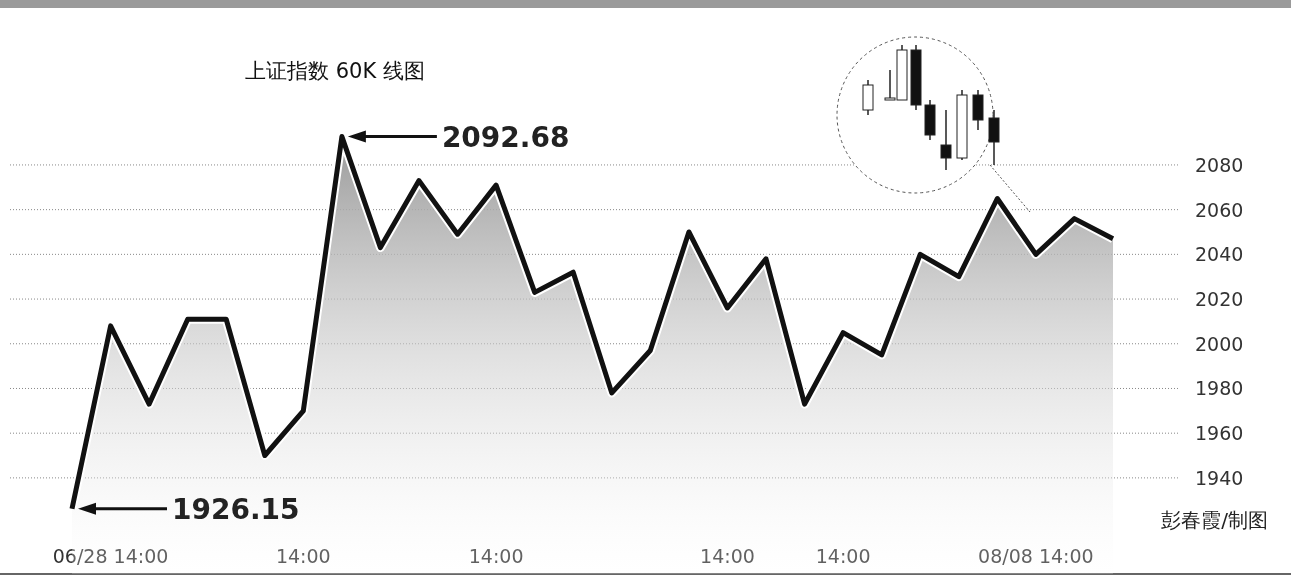  I want to click on y-tick-label: 2040, so click(1219, 254).